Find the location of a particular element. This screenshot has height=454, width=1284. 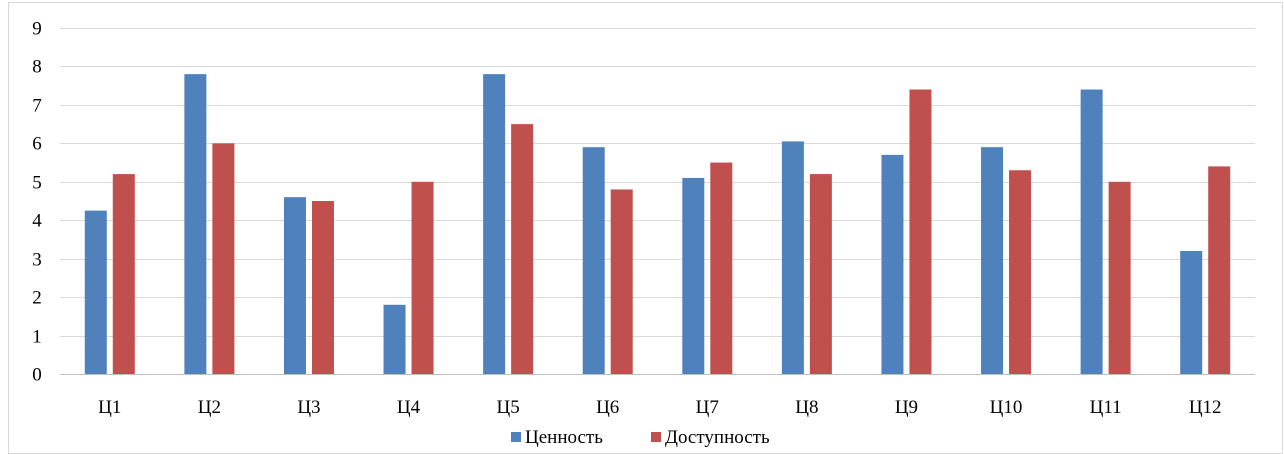

y-tick-label: 4 is located at coordinates (37, 221).